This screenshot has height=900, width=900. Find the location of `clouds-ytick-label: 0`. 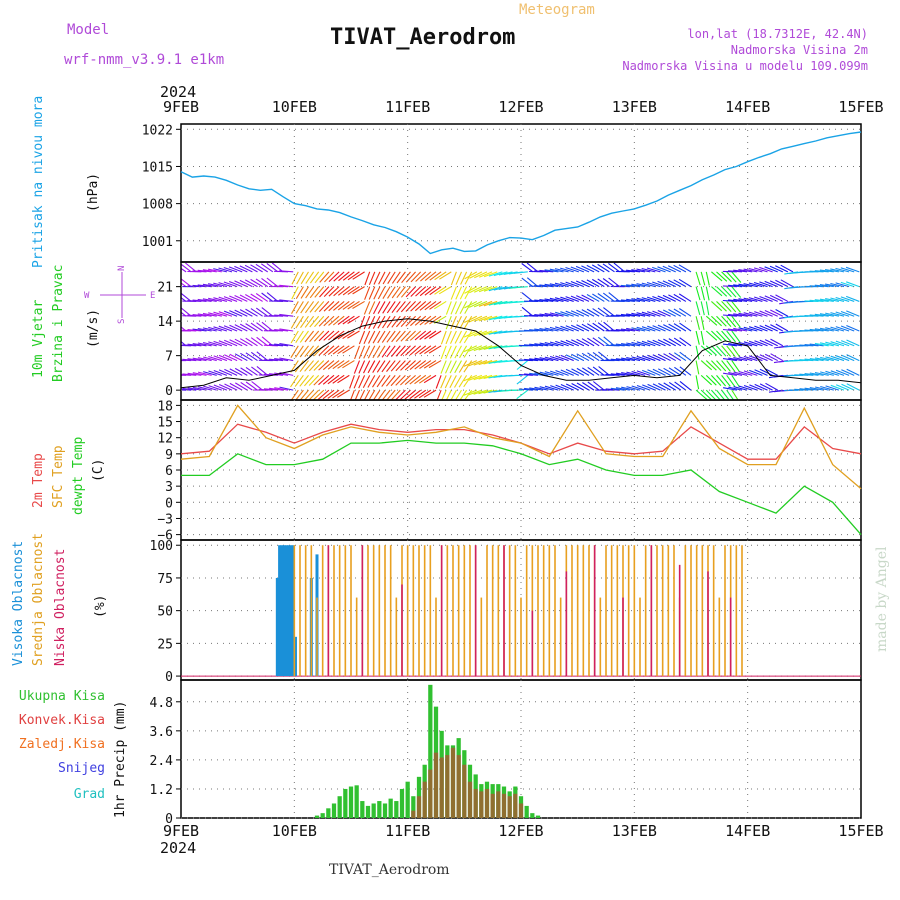

clouds-ytick-label: 0 is located at coordinates (169, 677).